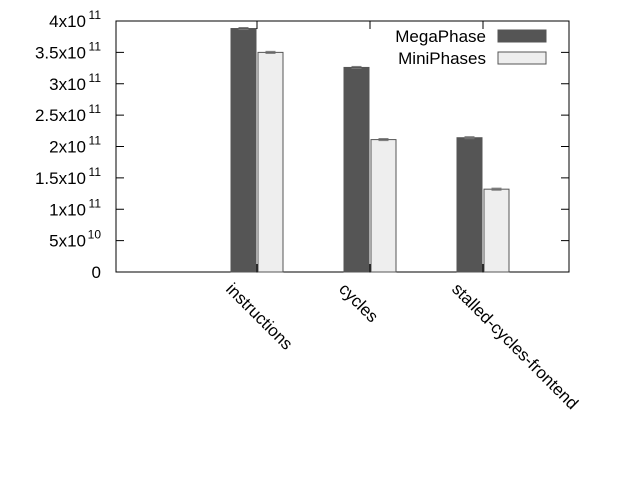 The width and height of the screenshot is (640, 480). I want to click on y-tick-mantissa: 0, so click(96, 272).